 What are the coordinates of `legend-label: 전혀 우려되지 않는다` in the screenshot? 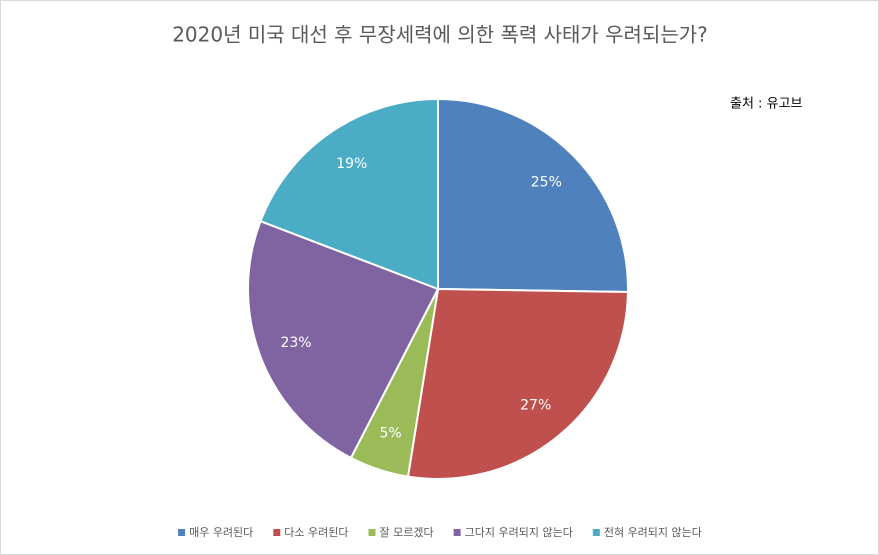 It's located at (653, 532).